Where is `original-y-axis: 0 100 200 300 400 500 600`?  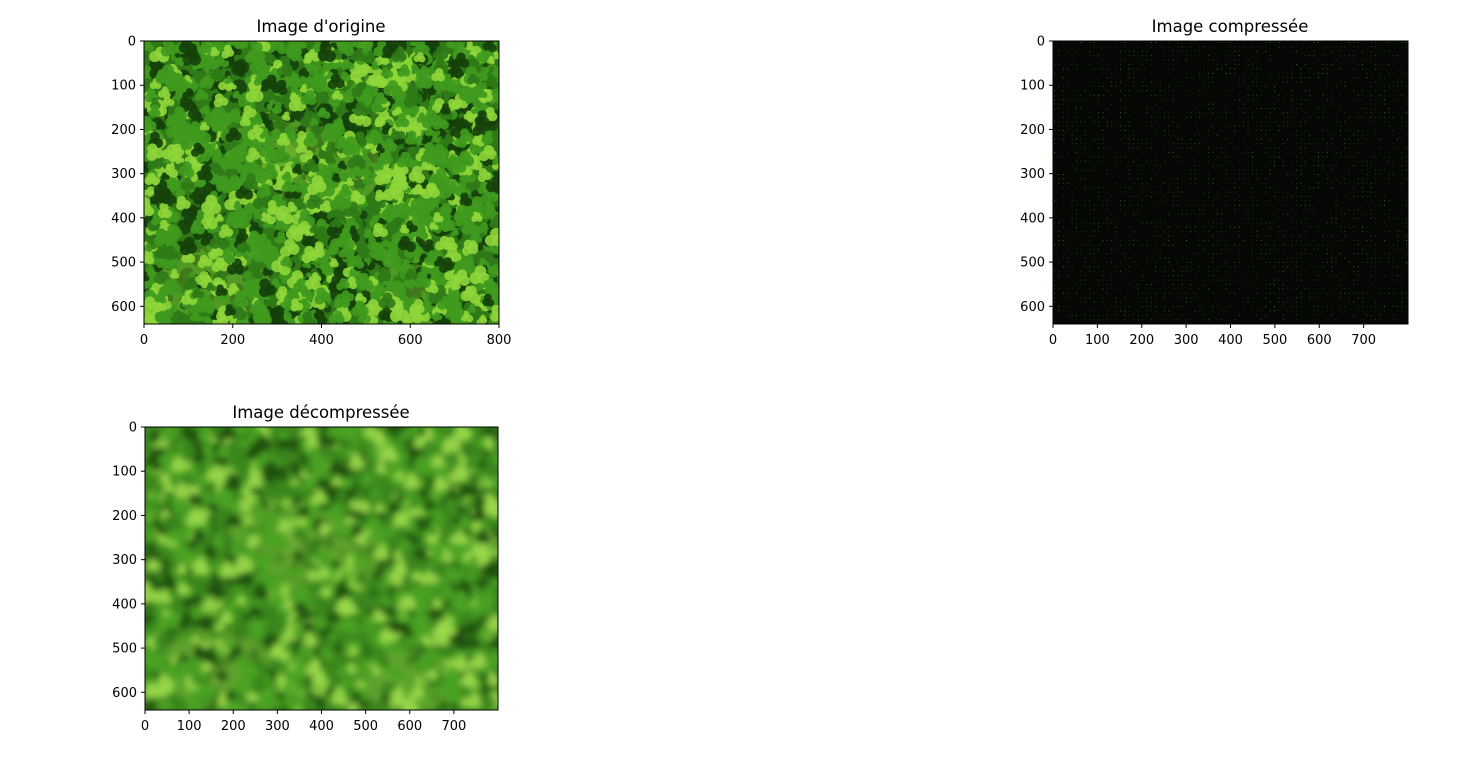 original-y-axis: 0 100 200 300 400 500 600 is located at coordinates (127, 175).